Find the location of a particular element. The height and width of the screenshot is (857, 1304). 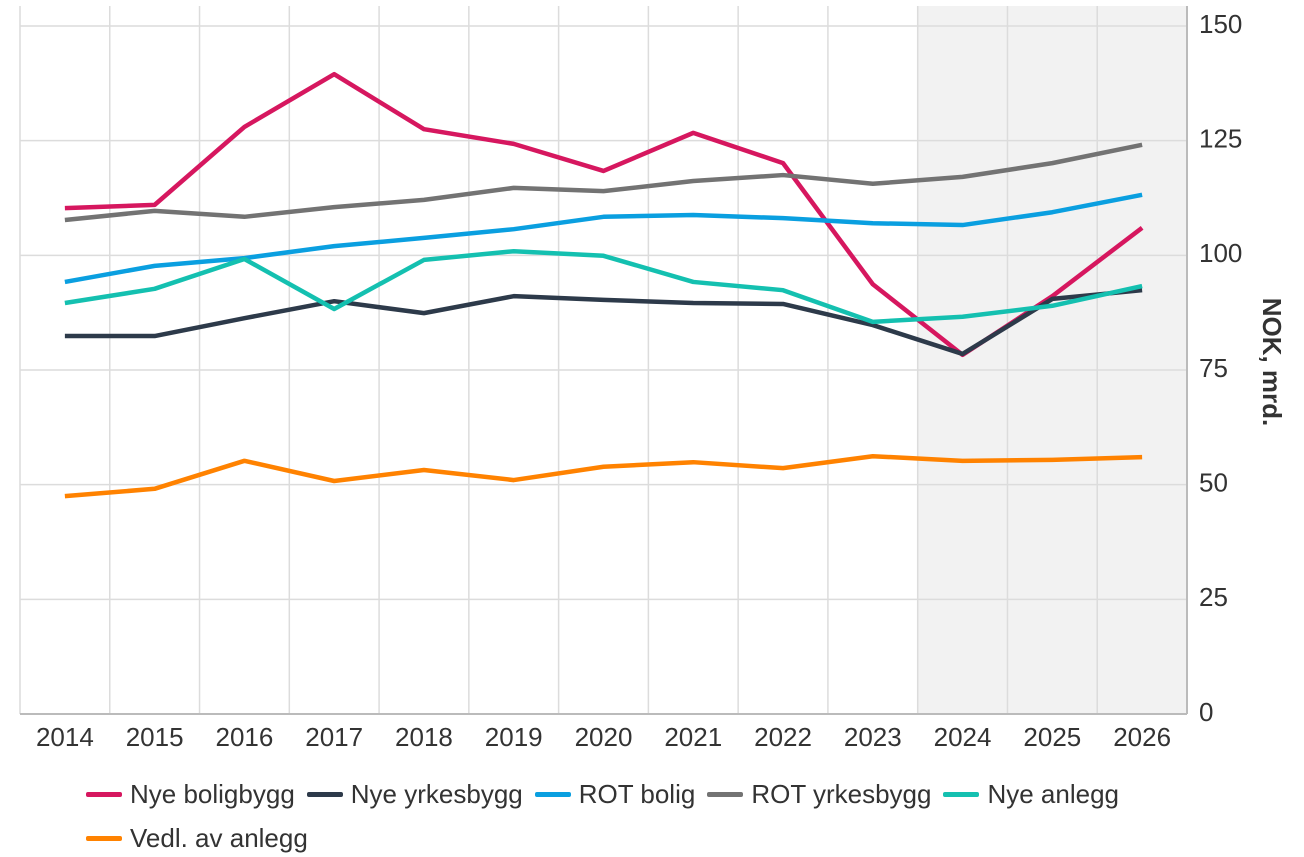

legend-label: ROT yrkesbygg is located at coordinates (841, 793).